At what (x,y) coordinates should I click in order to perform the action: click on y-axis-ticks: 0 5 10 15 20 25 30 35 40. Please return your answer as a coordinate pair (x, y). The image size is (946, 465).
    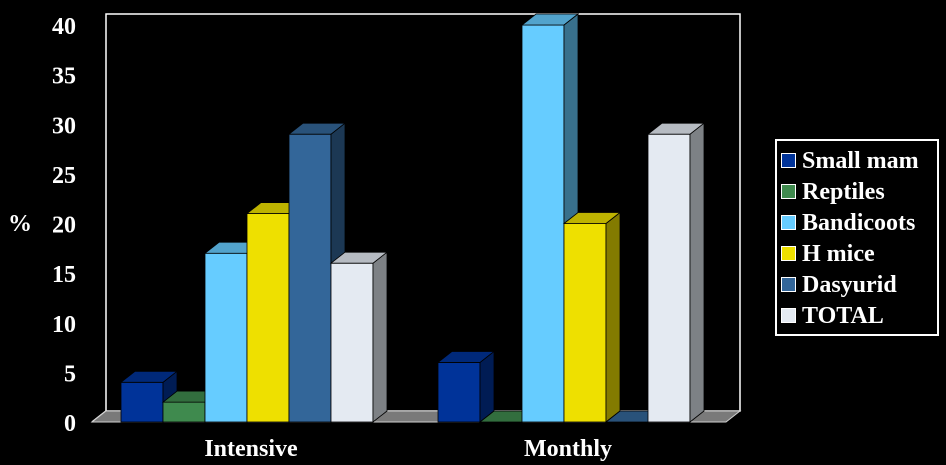
    Looking at the image, I should click on (64, 225).